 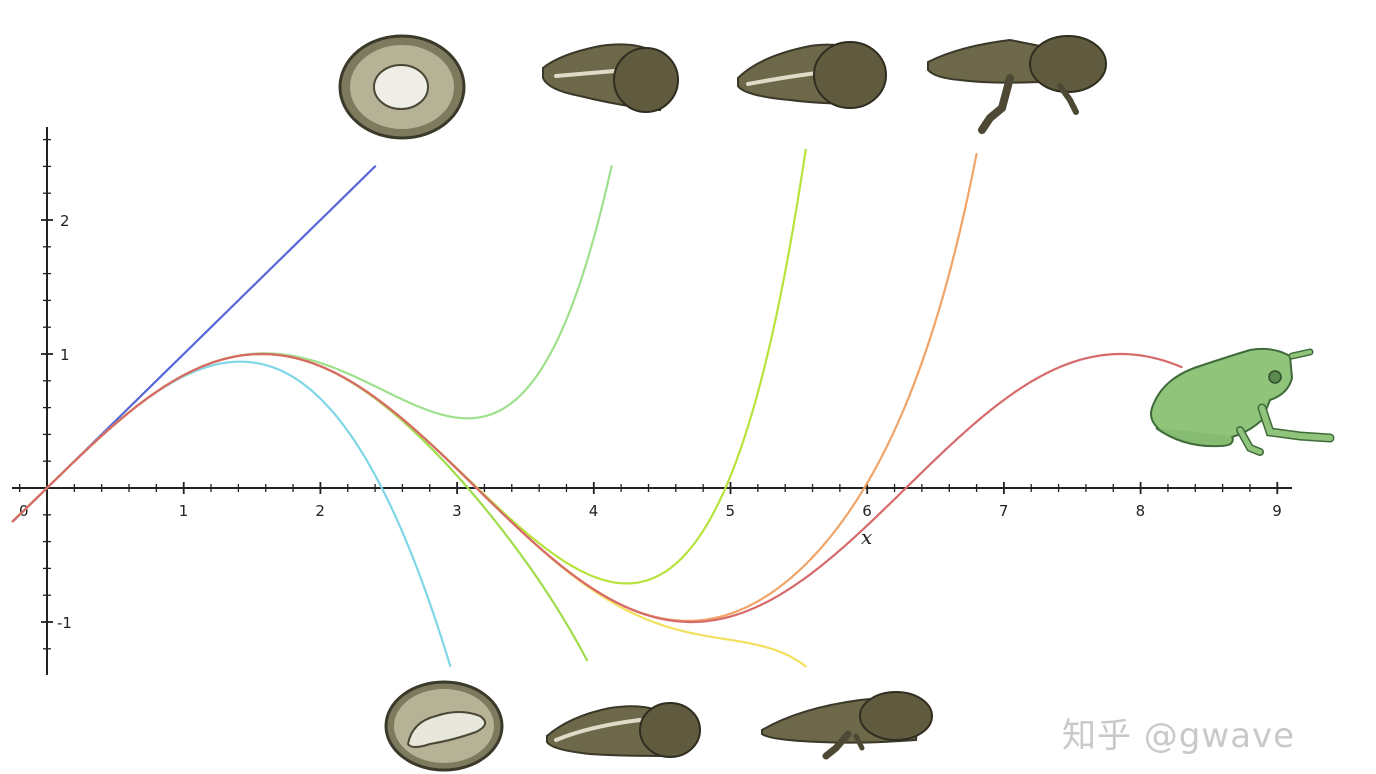 I want to click on y-tick-label: 1, so click(x=65, y=355).